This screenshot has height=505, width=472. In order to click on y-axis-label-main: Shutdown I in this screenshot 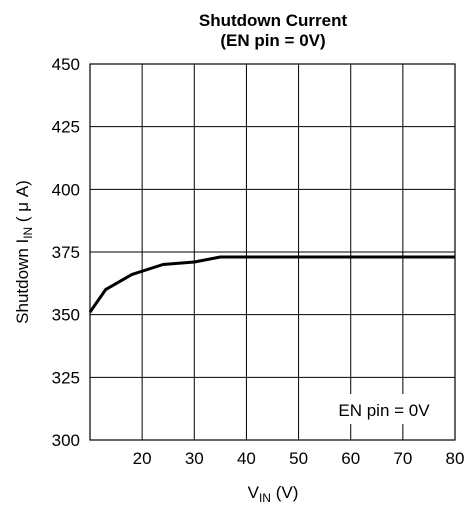, I will do `click(22, 281)`.